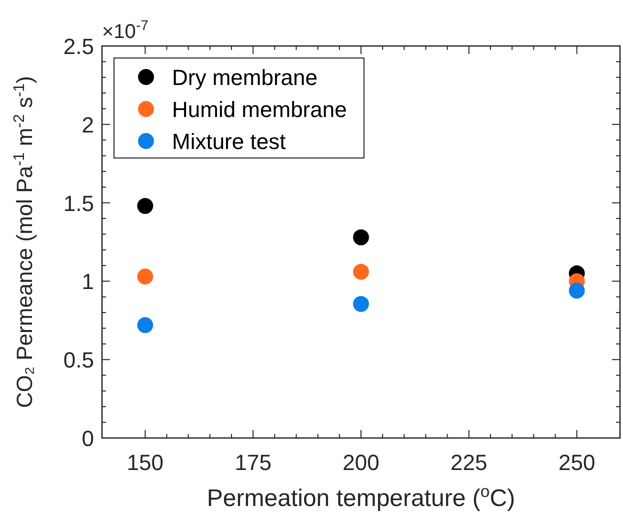 The image size is (623, 520). I want to click on y-tick-label: 1.5, so click(78, 203).